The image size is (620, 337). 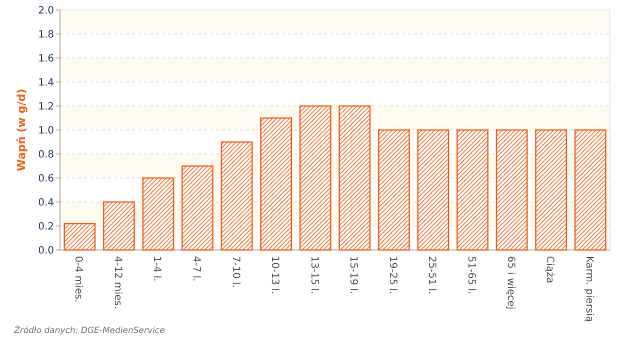 I want to click on y-tick-label: 0.6, so click(x=46, y=179).